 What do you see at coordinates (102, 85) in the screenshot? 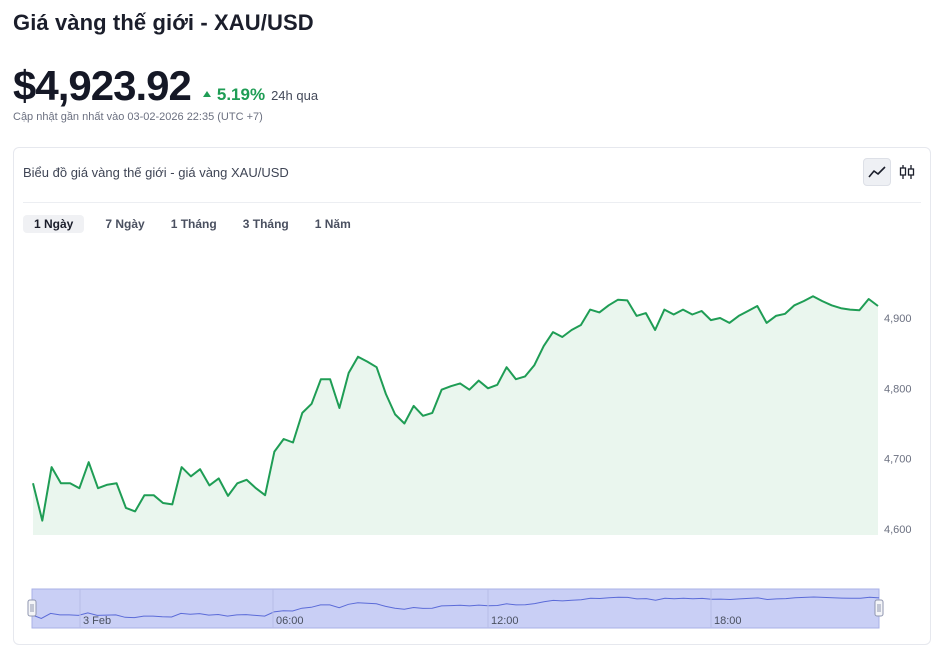
I see `current-price: $4,923.92` at bounding box center [102, 85].